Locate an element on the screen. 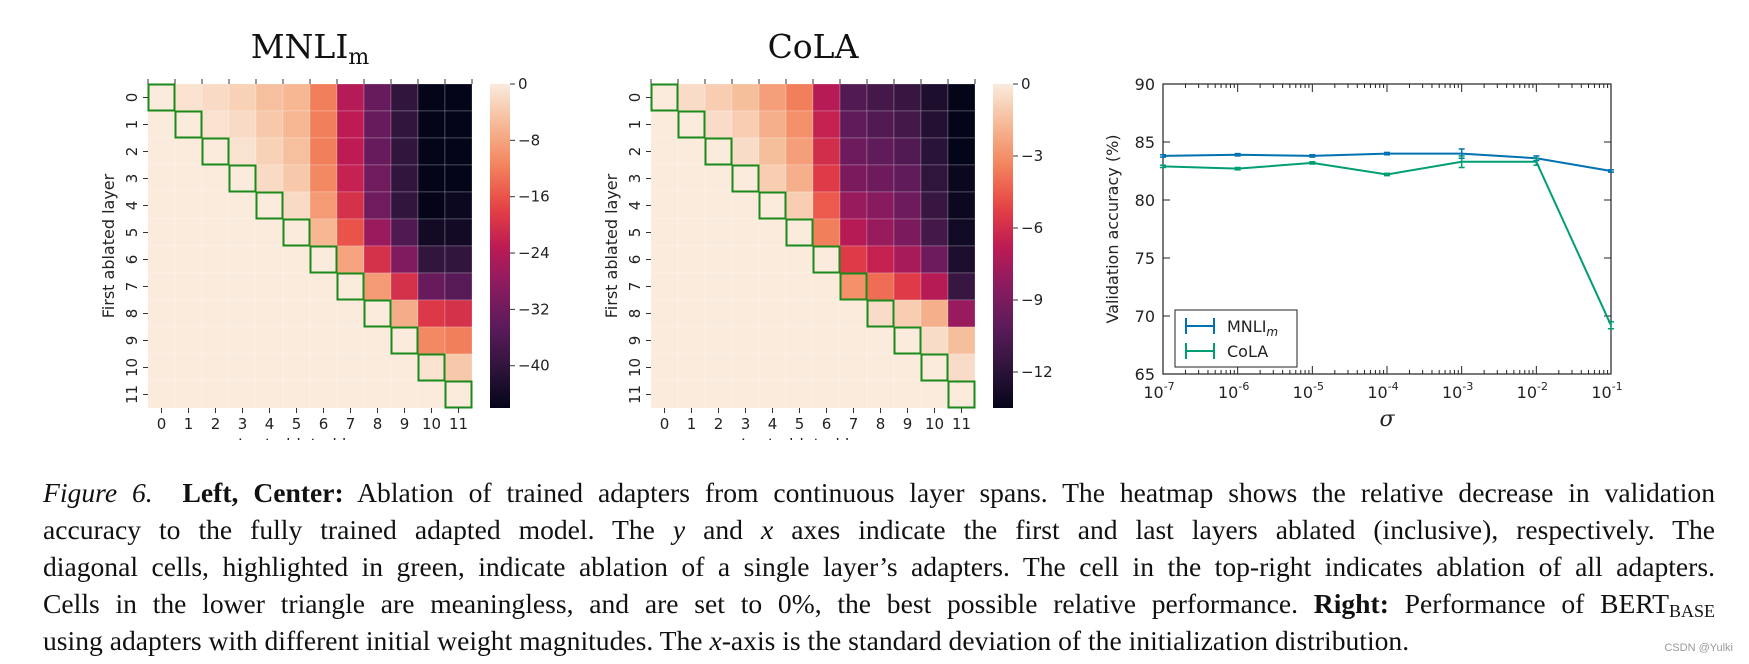 This screenshot has width=1749, height=664. chart-title: CoLA is located at coordinates (814, 46).